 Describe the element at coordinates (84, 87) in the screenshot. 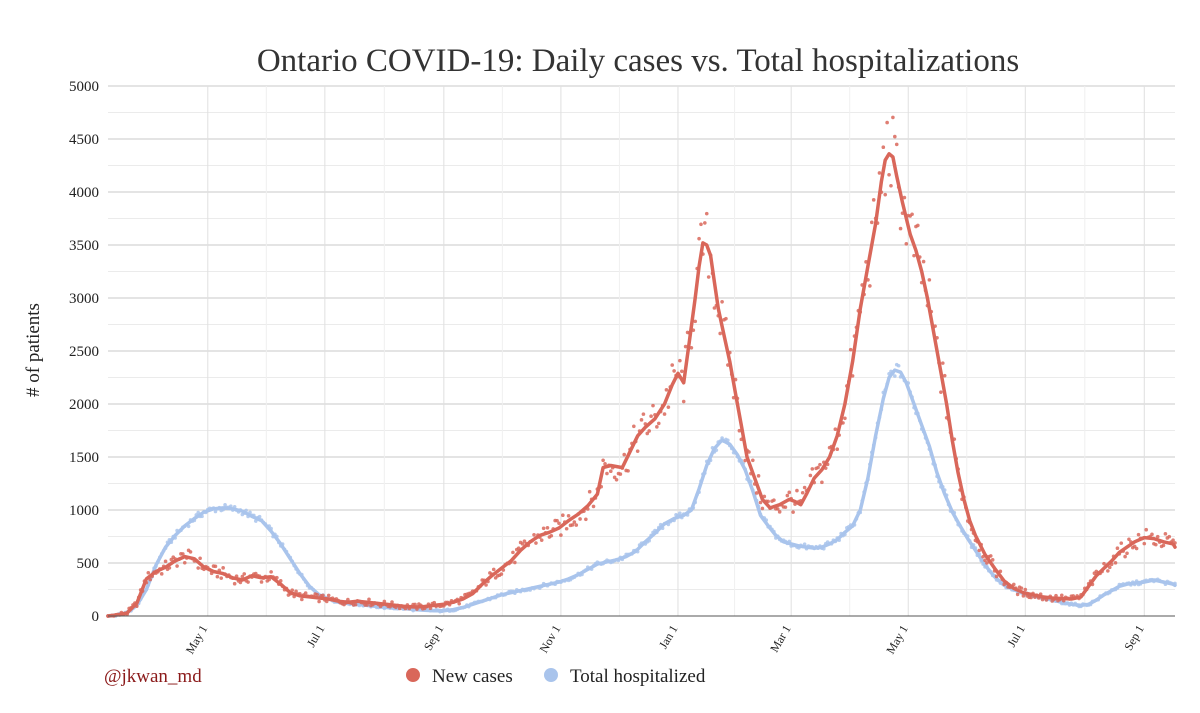

I see `y-tick-label: 5000` at that location.